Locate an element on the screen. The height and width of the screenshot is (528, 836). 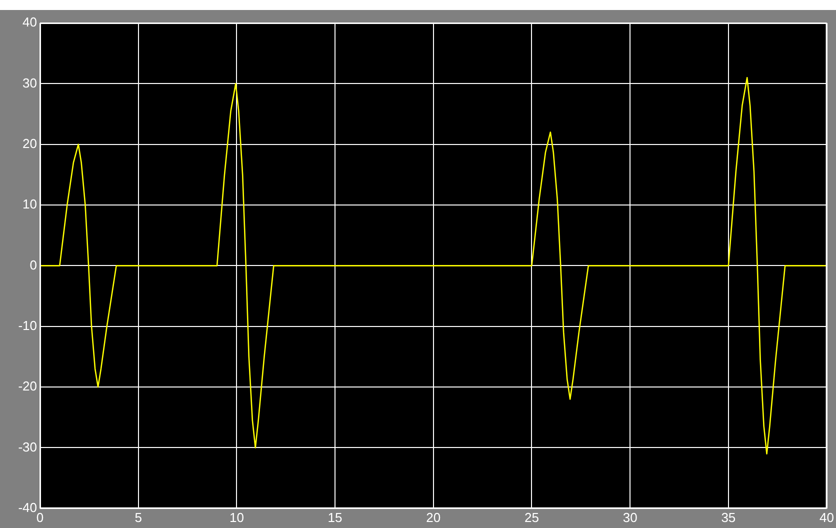
x-tick-label: 10 is located at coordinates (236, 517).